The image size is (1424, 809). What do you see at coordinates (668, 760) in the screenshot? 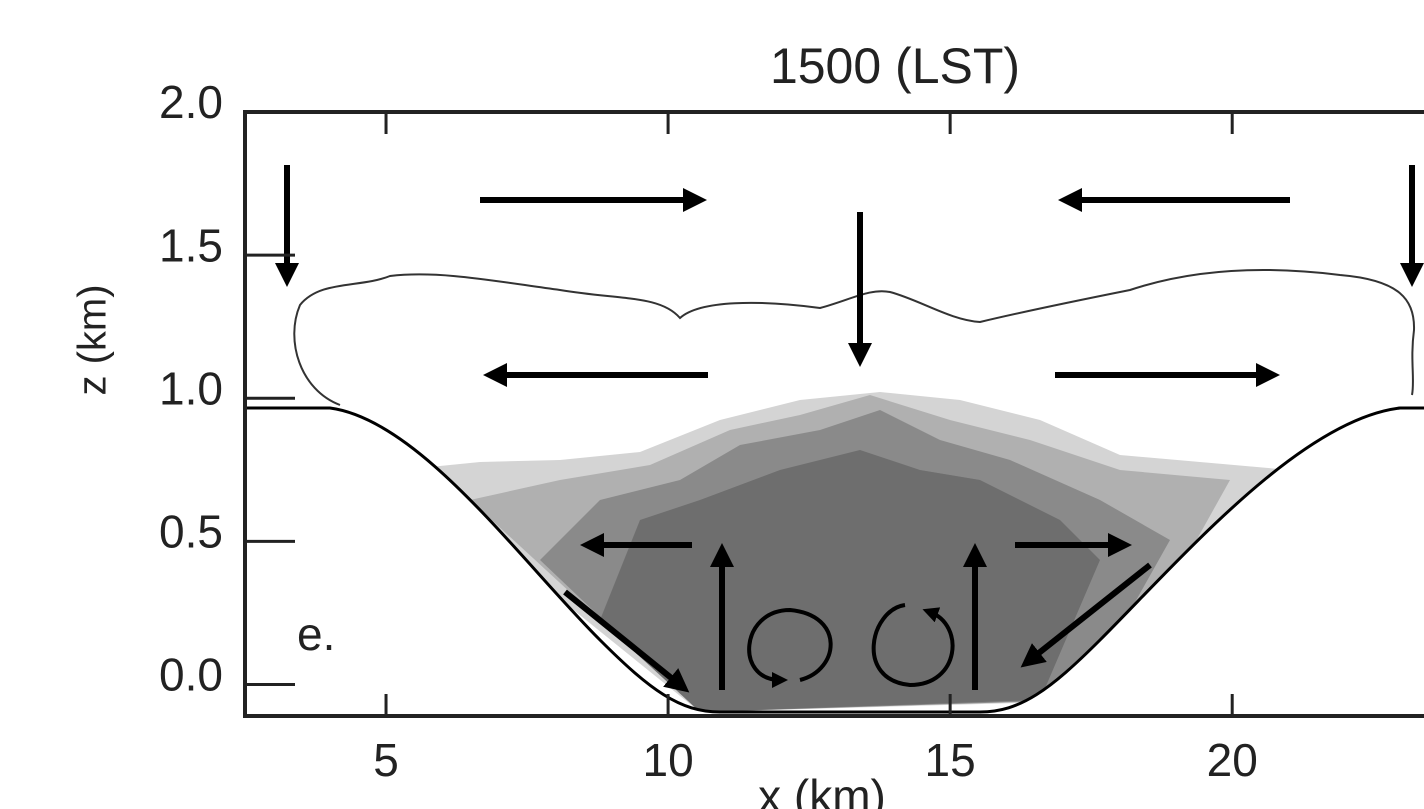
I see `x-tick-label: 10` at bounding box center [668, 760].